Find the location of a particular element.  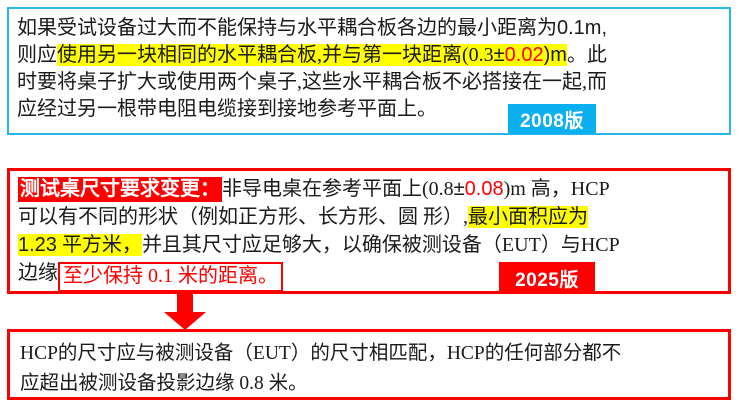

clause-2008-line3: 时要将桌子扩大或使用两个桌子,这些水平耦合板不必搭接在一起,而 is located at coordinates (312, 82).